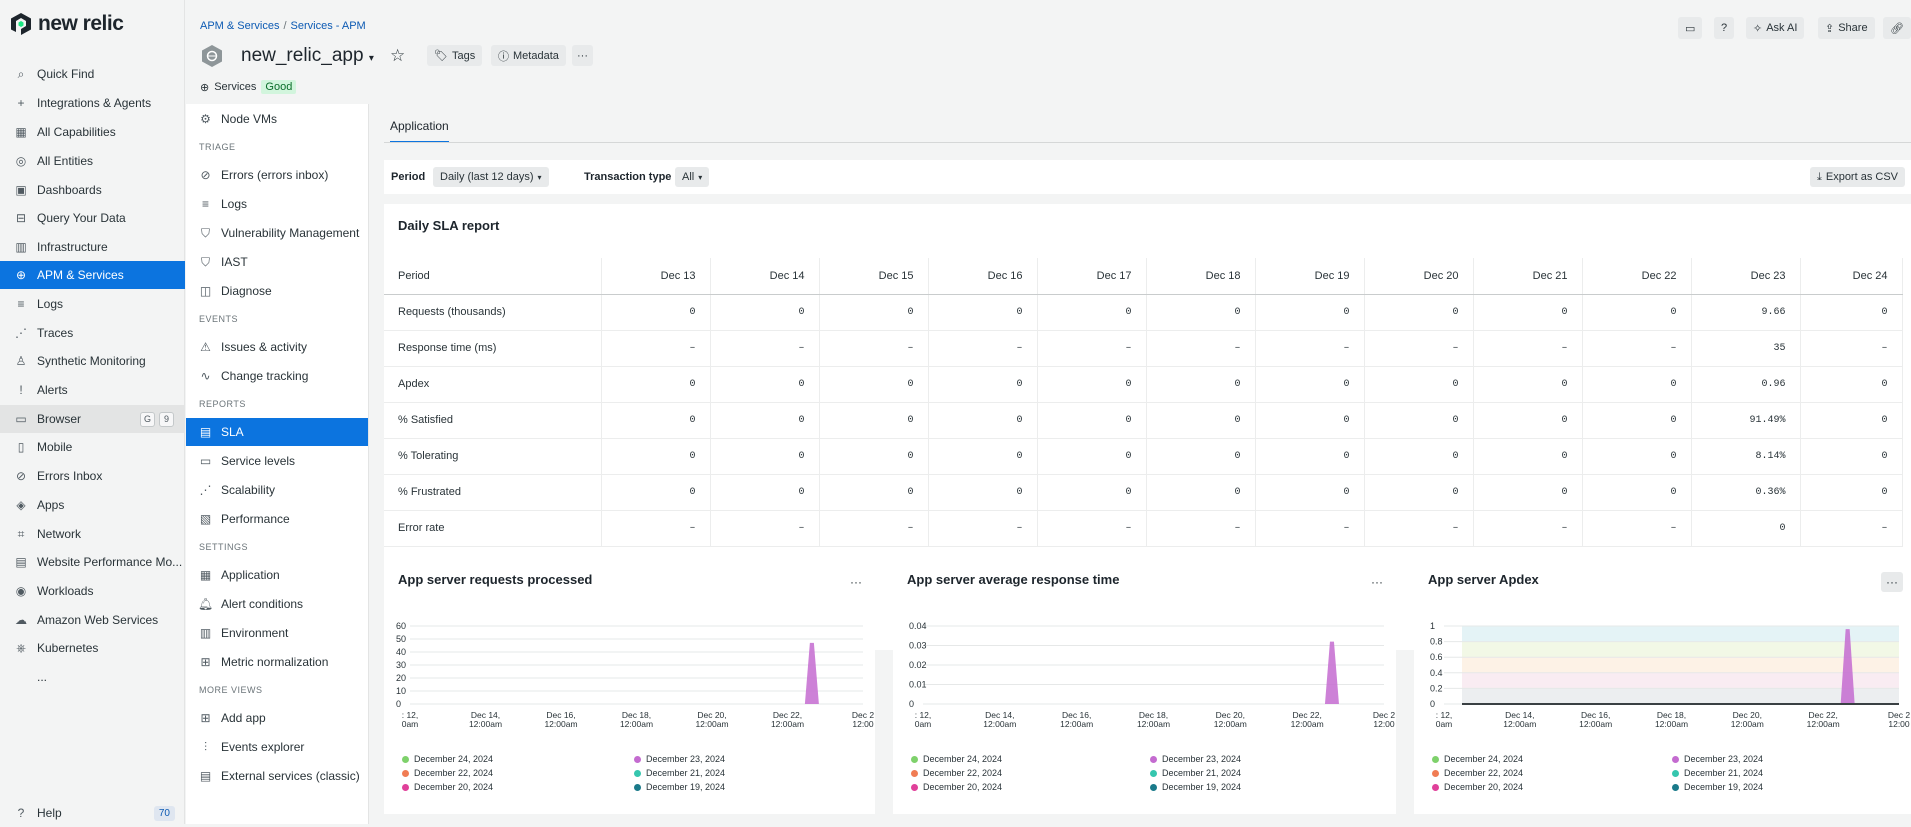  I want to click on subnav-errors-errors-inbox: ⊘Errors (errors inbox), so click(277, 175).